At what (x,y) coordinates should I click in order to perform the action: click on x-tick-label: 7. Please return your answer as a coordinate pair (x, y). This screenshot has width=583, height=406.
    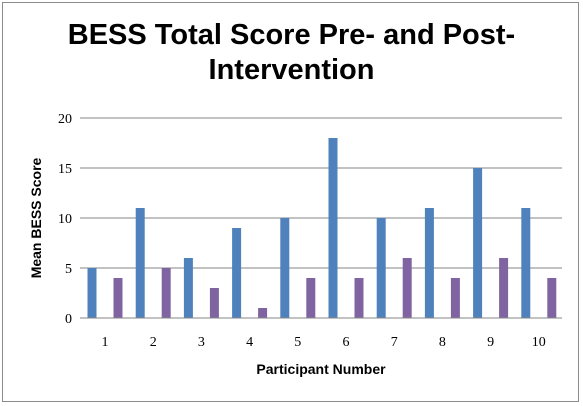
    Looking at the image, I should click on (394, 342).